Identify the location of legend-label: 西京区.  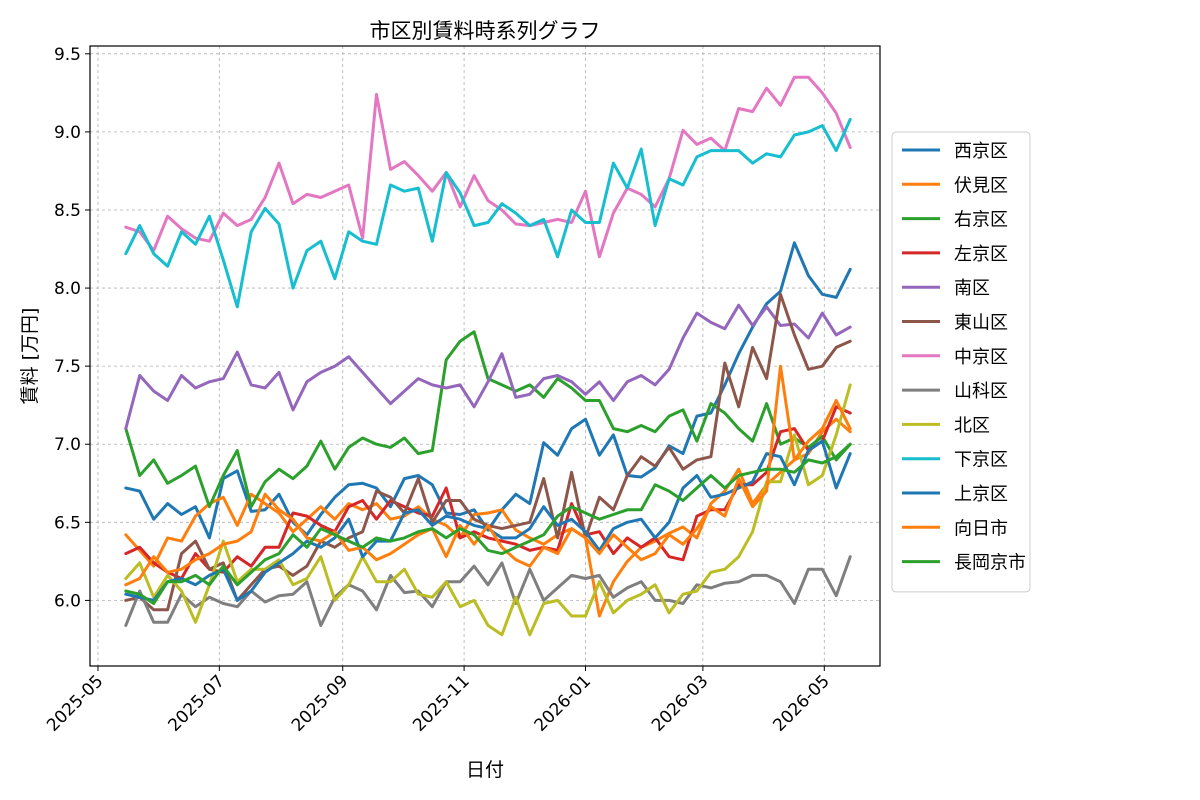
(981, 151).